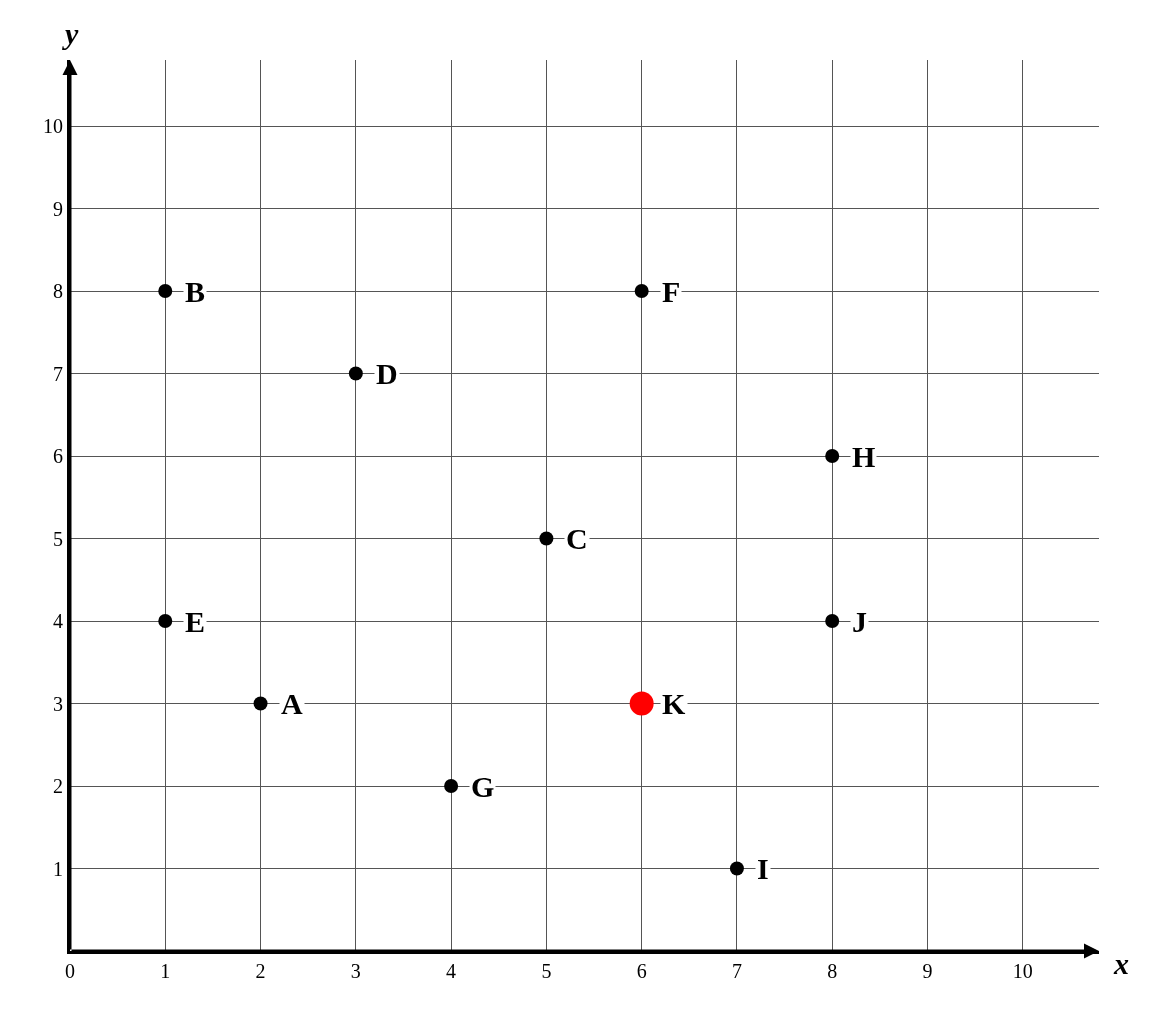 The image size is (1159, 1011). What do you see at coordinates (1121, 963) in the screenshot?
I see `x-axis-title: x` at bounding box center [1121, 963].